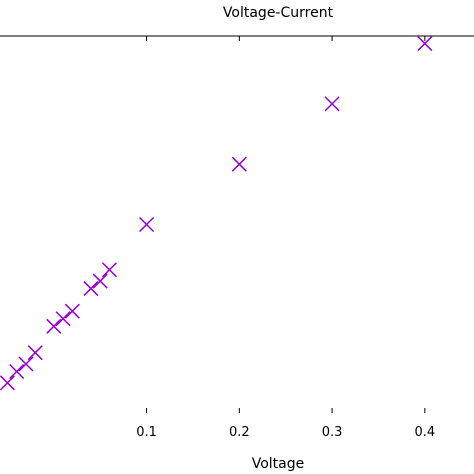 This screenshot has height=474, width=474. I want to click on x-tick-labels: 0.1 0.2 0.3 0.4, so click(285, 432).